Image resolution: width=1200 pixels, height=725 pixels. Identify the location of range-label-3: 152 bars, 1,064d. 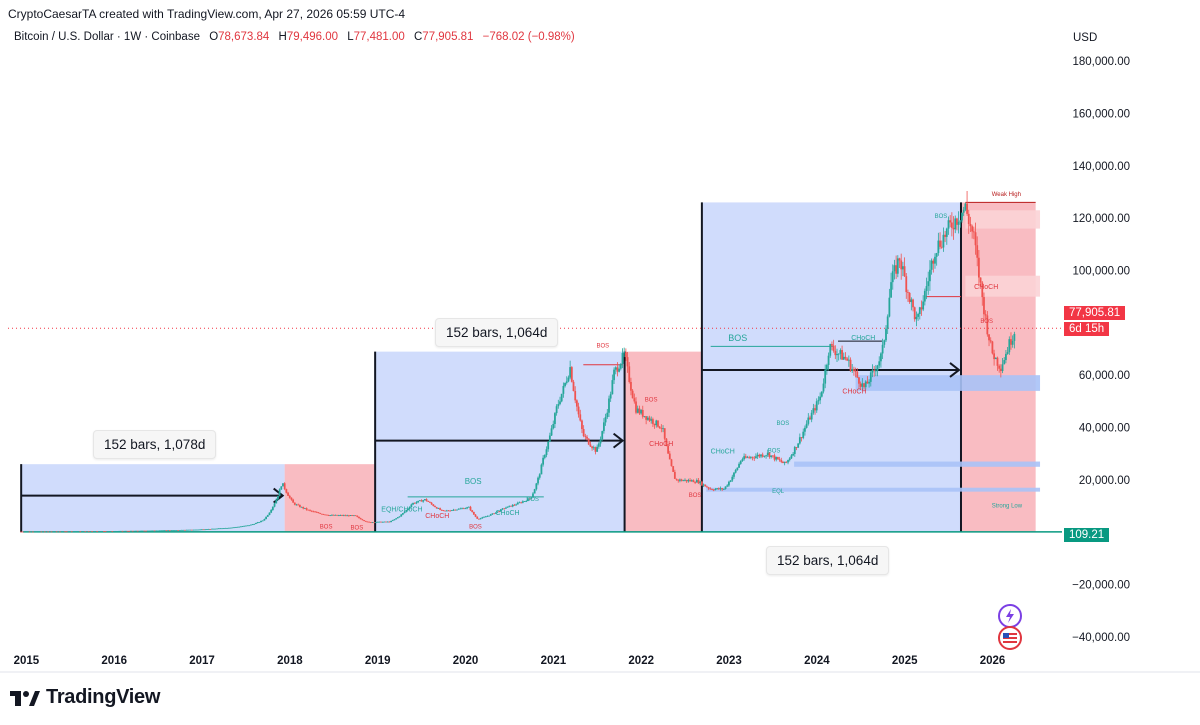
(828, 560).